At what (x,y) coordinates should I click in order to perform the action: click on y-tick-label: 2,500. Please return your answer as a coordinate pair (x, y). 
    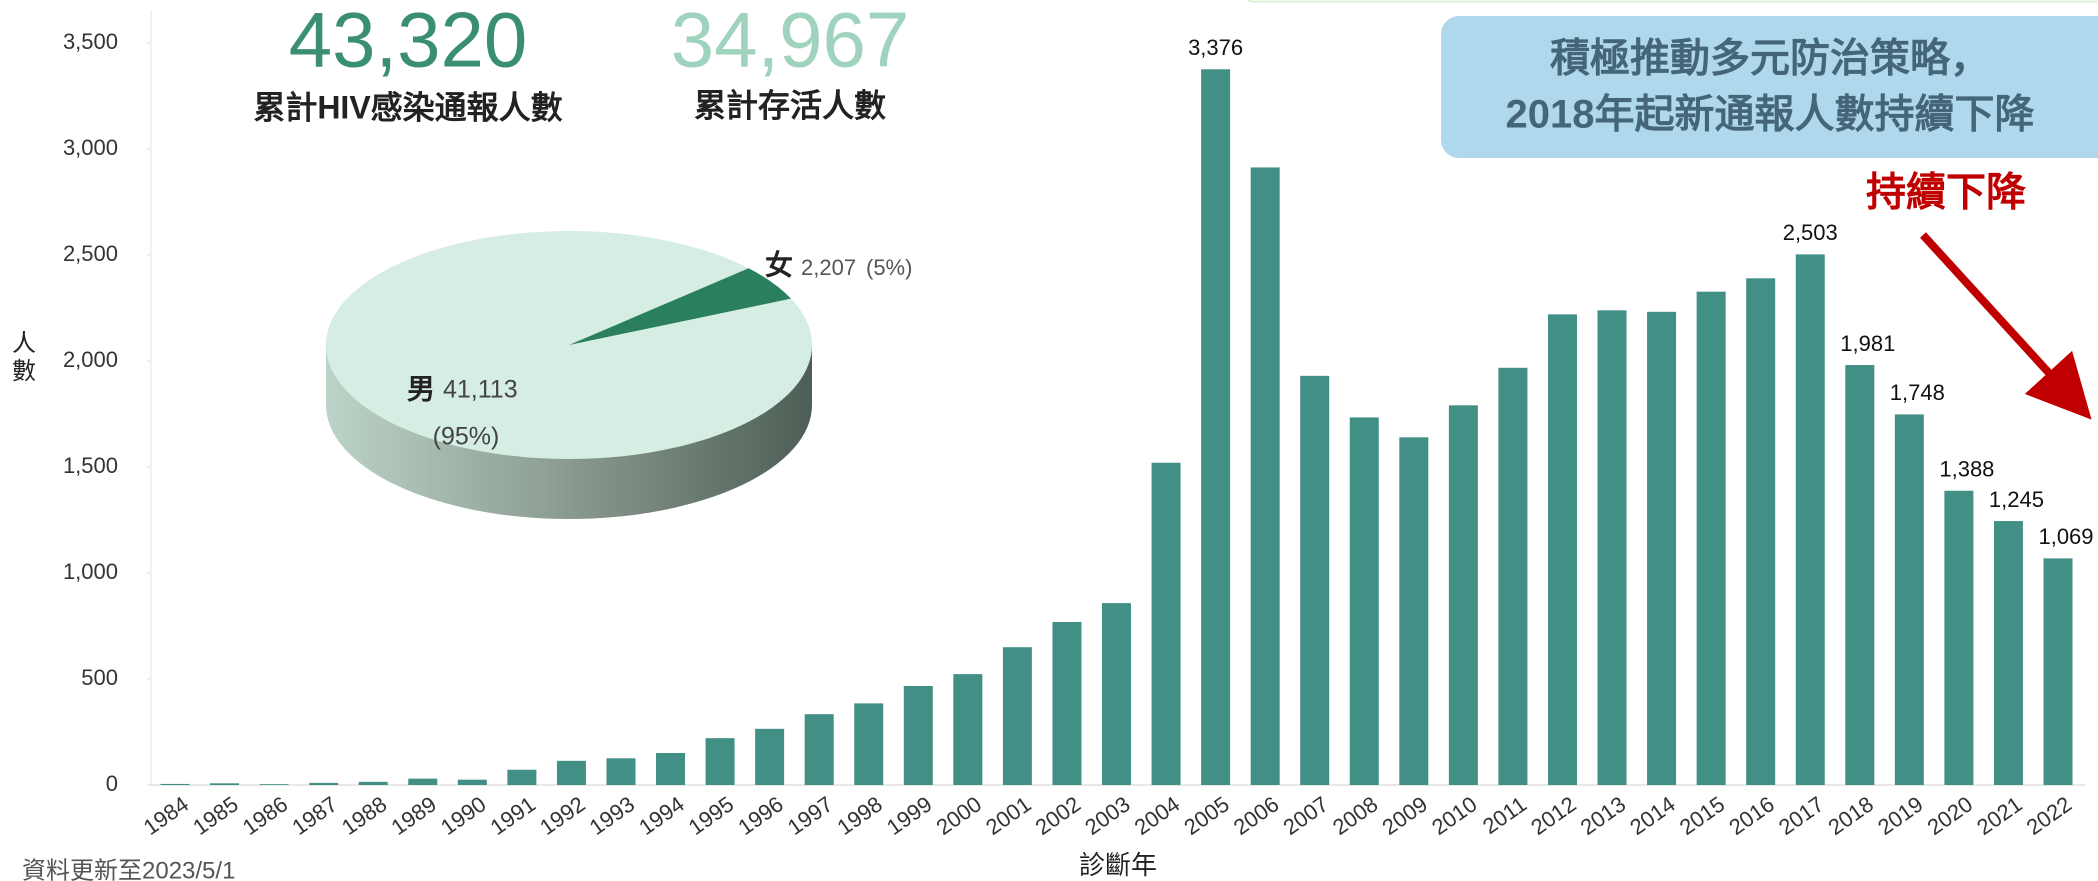
    Looking at the image, I should click on (90, 253).